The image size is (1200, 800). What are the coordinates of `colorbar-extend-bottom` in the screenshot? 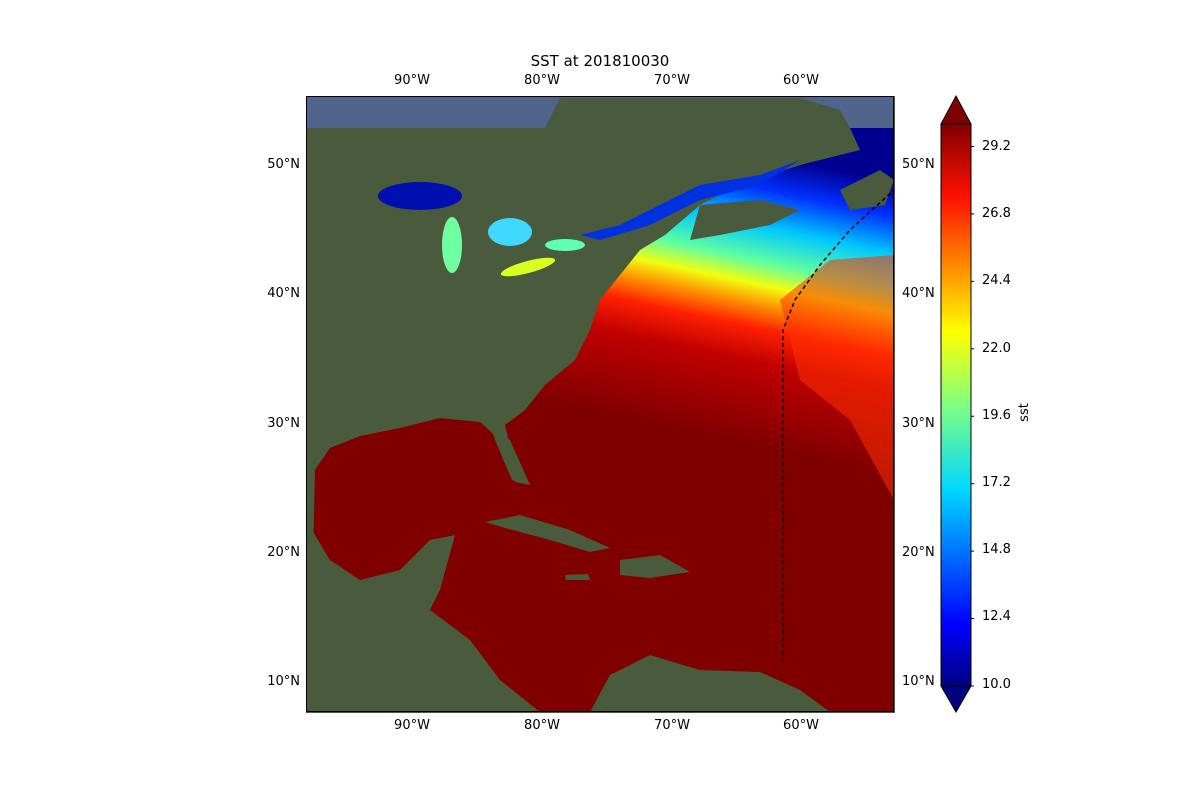 It's located at (956, 699).